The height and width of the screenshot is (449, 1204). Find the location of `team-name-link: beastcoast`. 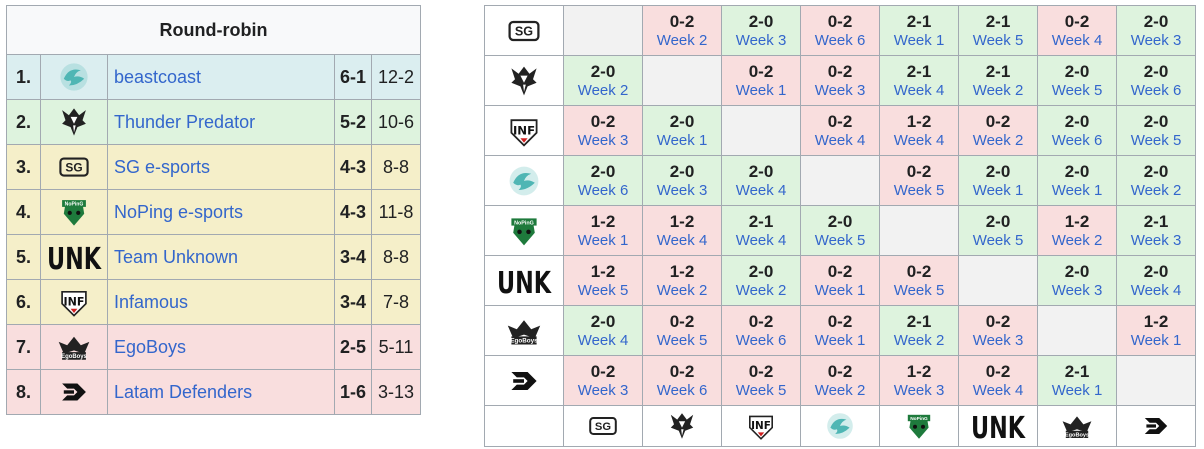

team-name-link: beastcoast is located at coordinates (221, 77).